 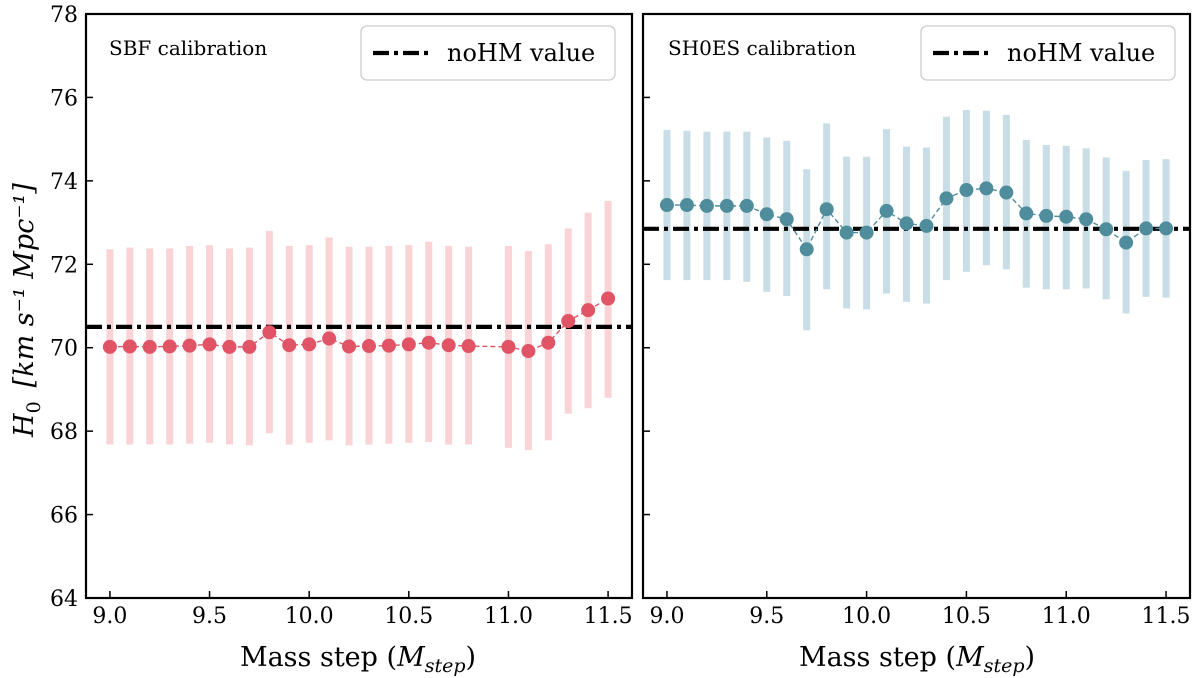 I want to click on sbf-legend: noHM value, so click(x=488, y=53).